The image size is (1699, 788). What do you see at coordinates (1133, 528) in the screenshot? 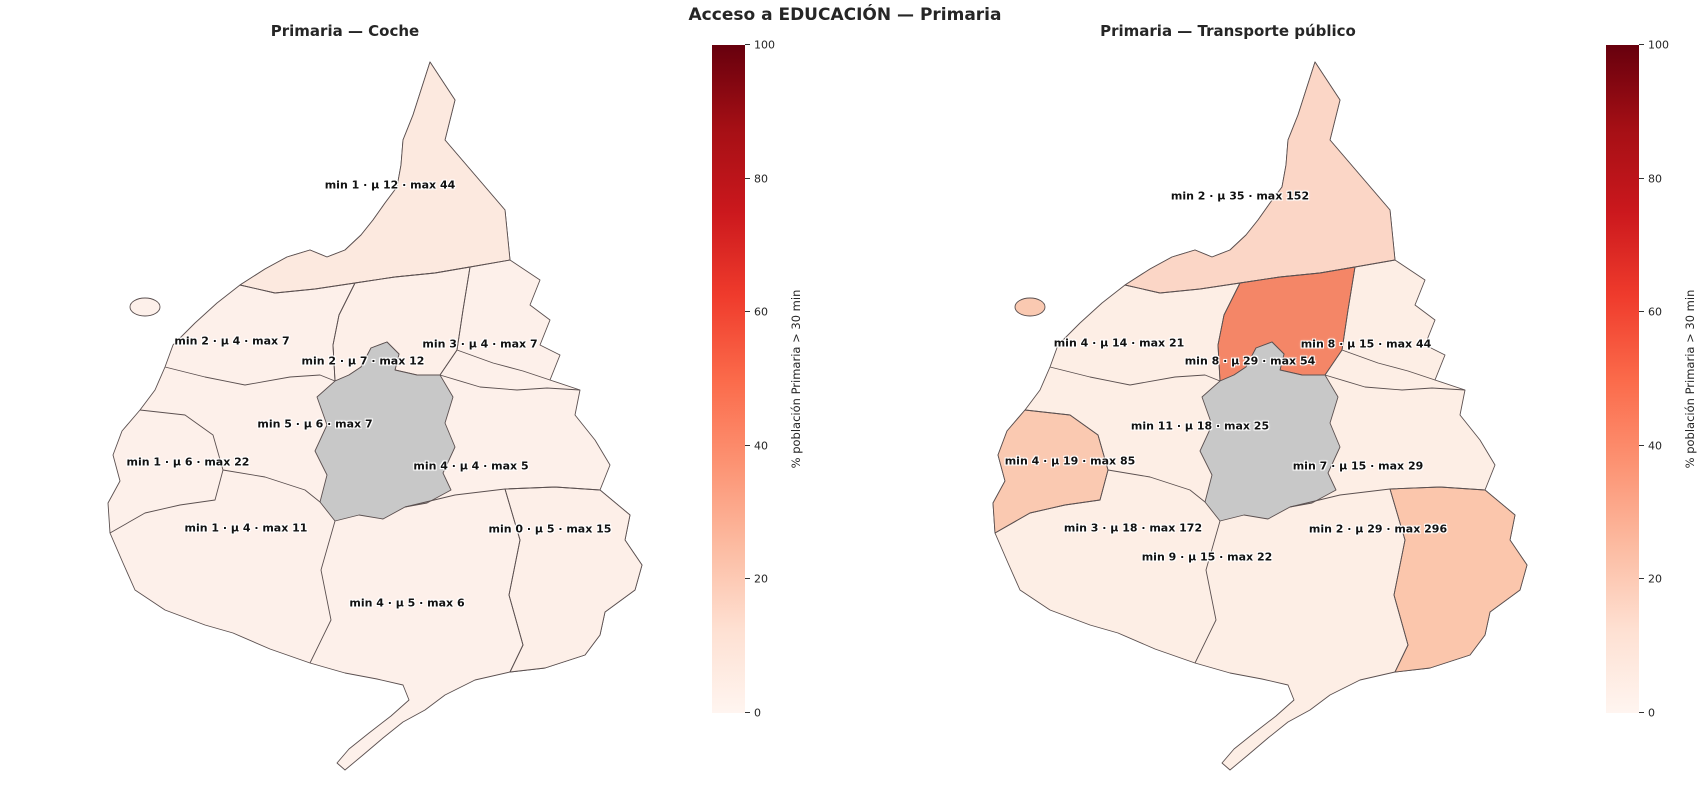
I see `region-label-southwest: min 3 · μ 18 · max 172` at bounding box center [1133, 528].